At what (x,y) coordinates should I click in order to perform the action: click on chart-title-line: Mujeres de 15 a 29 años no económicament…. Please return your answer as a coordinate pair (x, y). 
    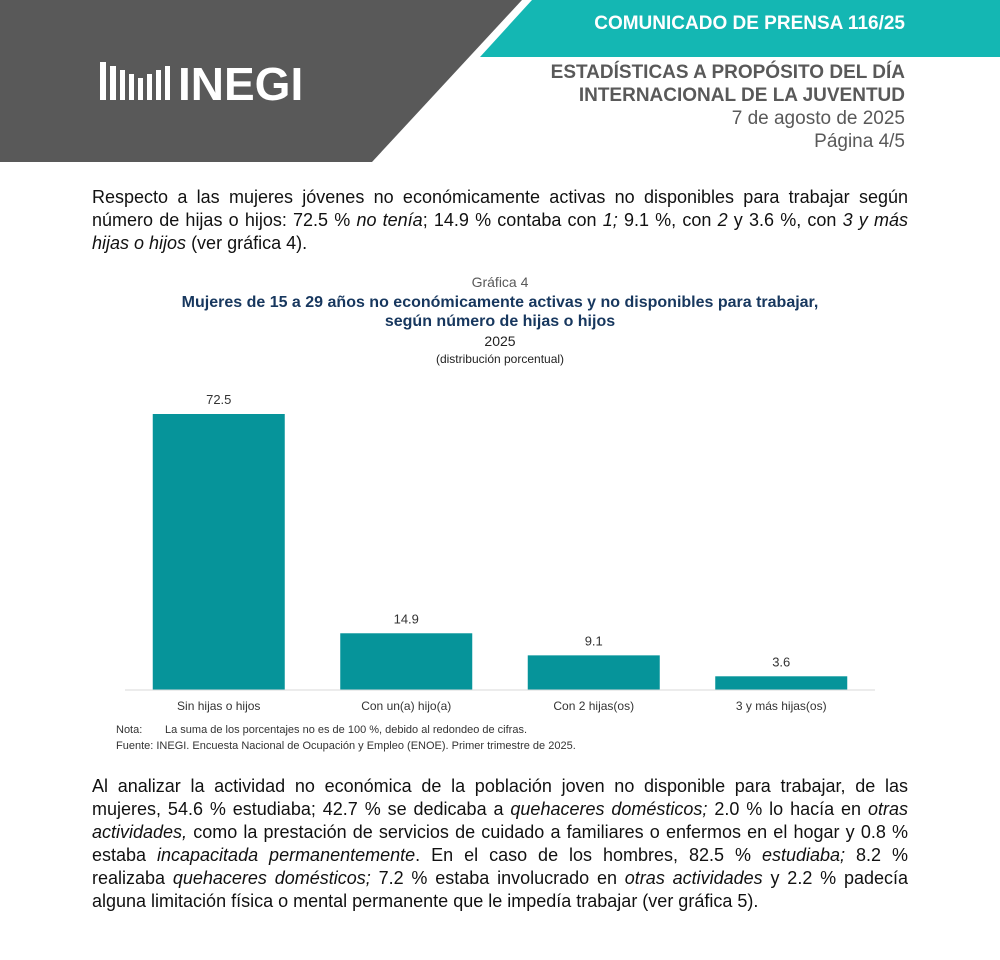
    Looking at the image, I should click on (500, 302).